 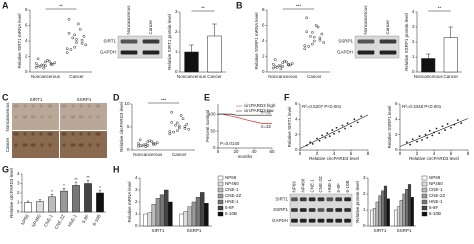 What do you see at coordinates (239, 5) in the screenshot?
I see `panel-label: B` at bounding box center [239, 5].